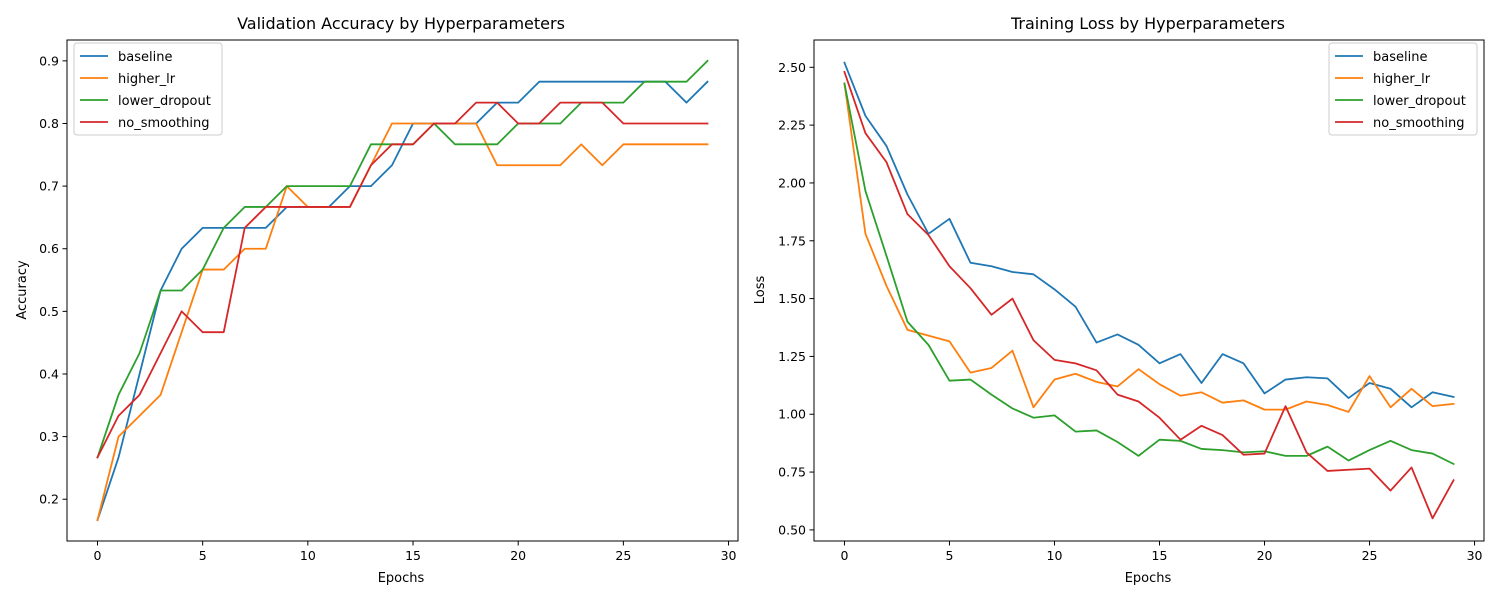 The image size is (1500, 600). I want to click on y-tick-label: 0.75, so click(792, 472).